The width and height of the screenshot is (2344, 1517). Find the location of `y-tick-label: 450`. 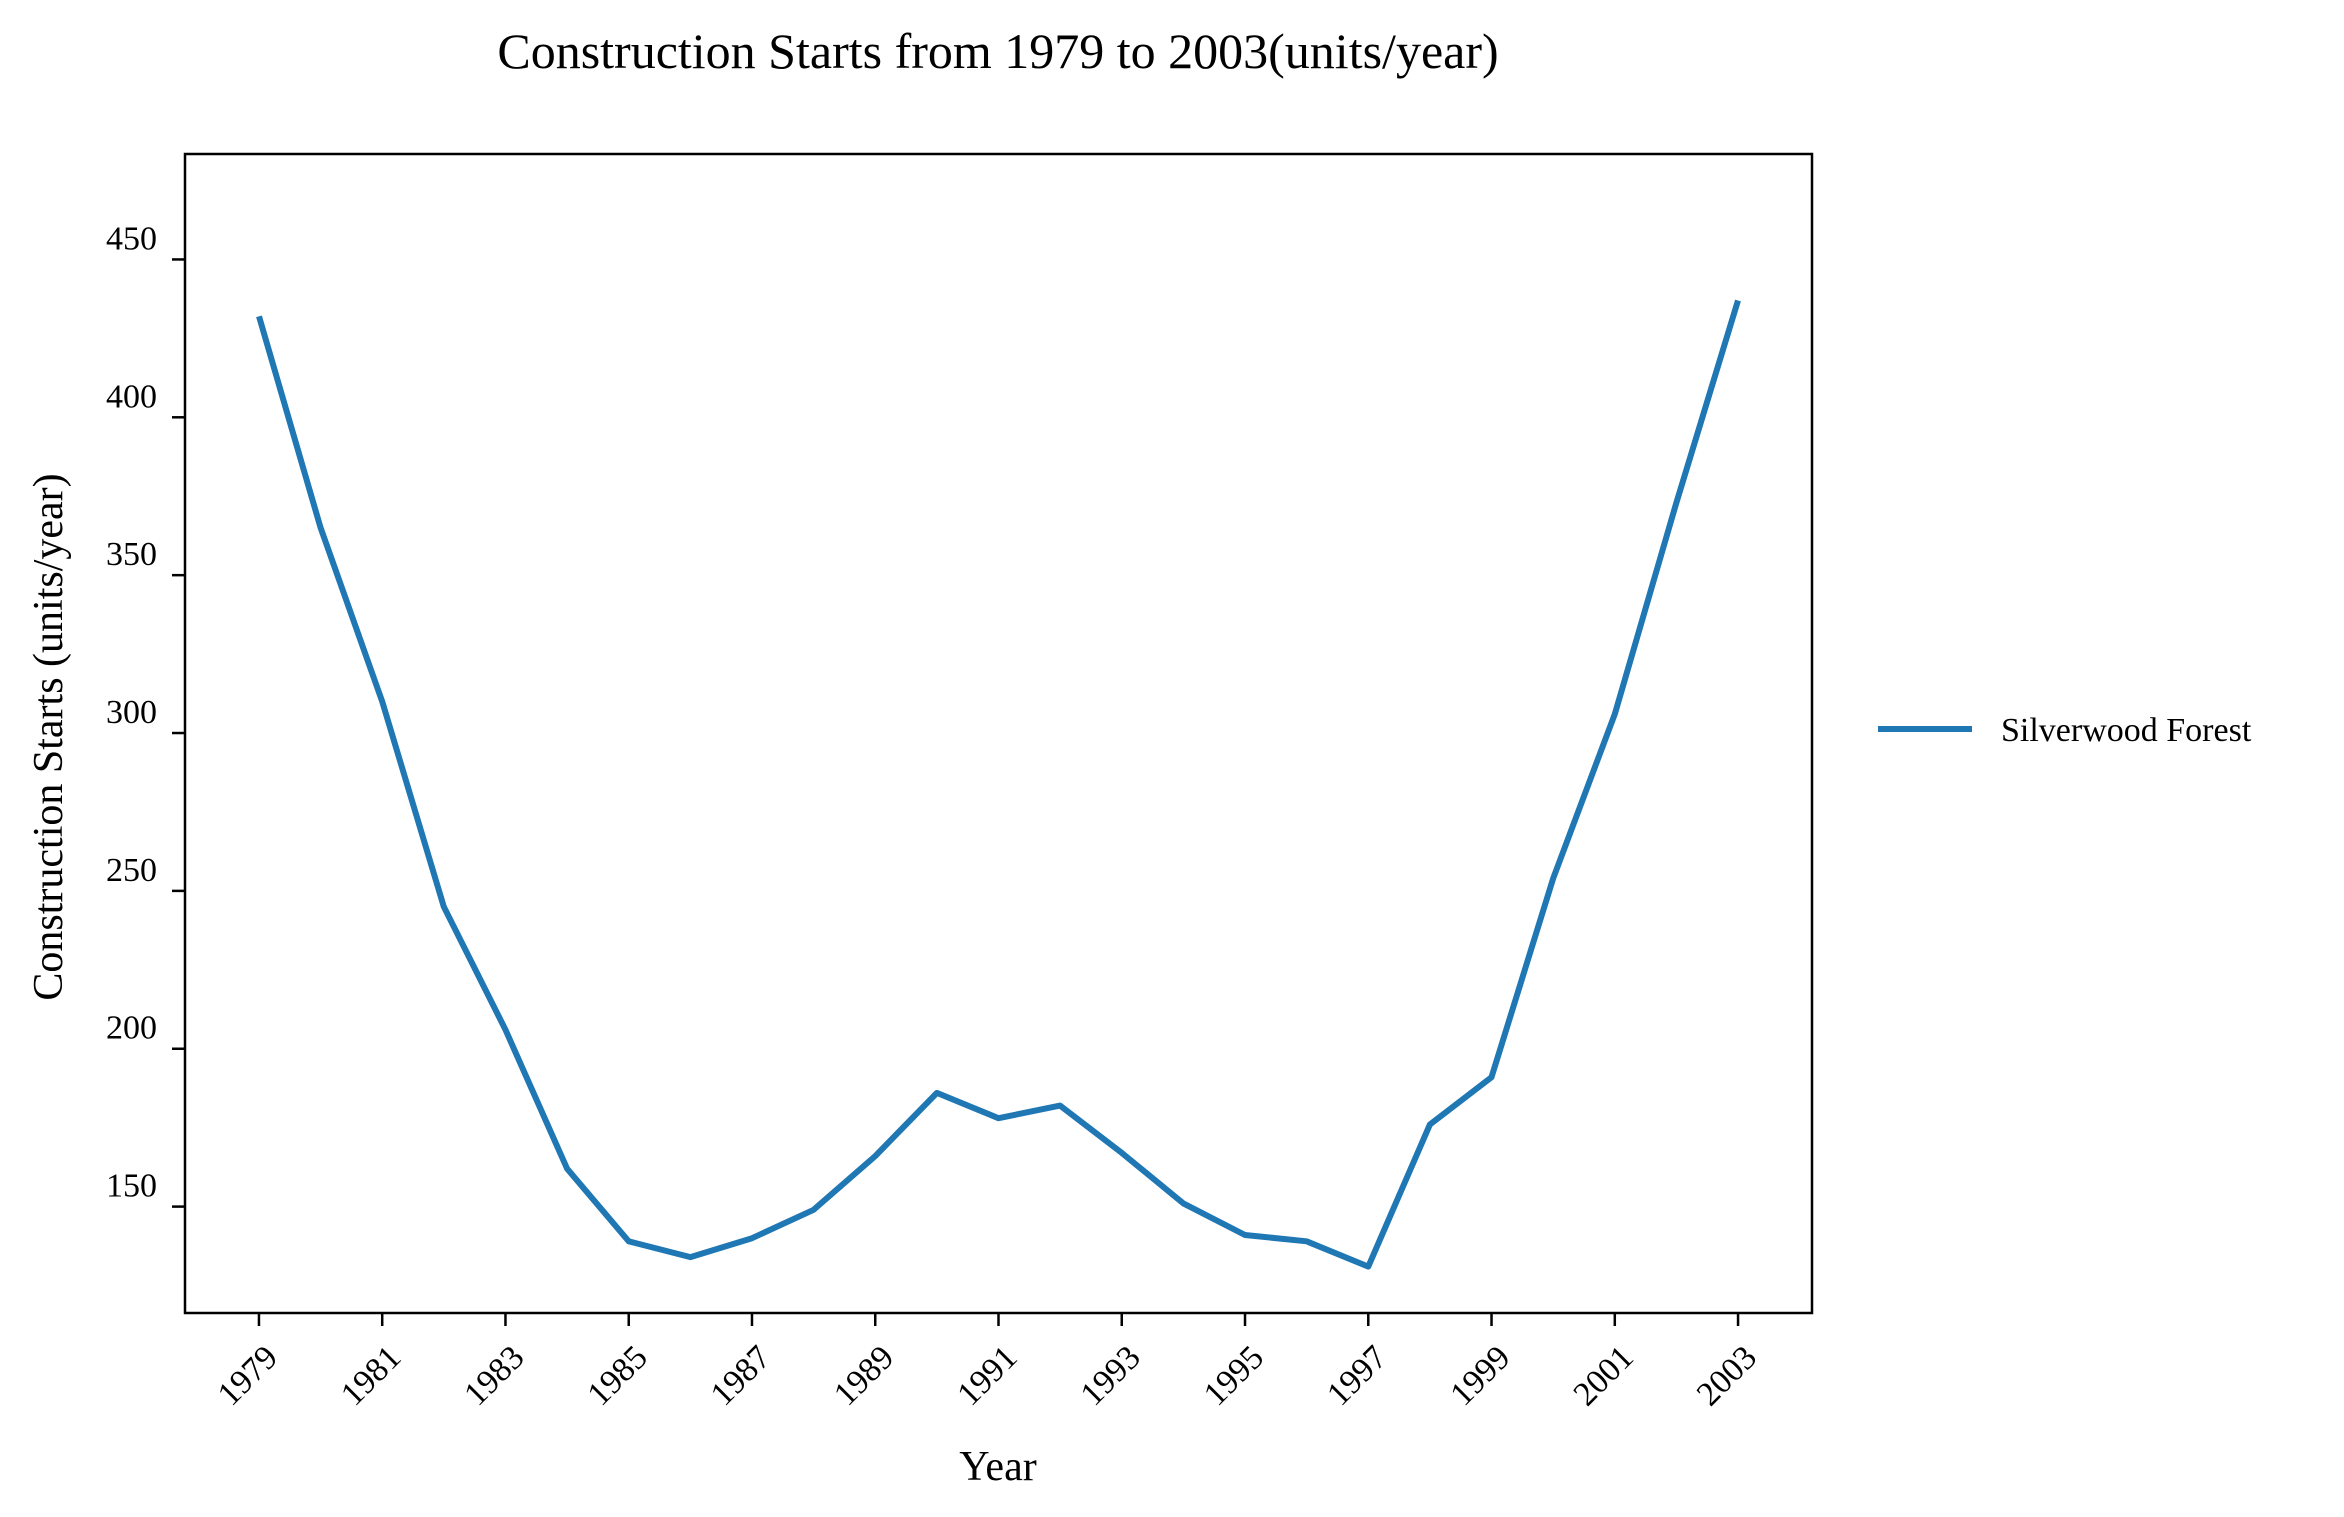

y-tick-label: 450 is located at coordinates (131, 238).